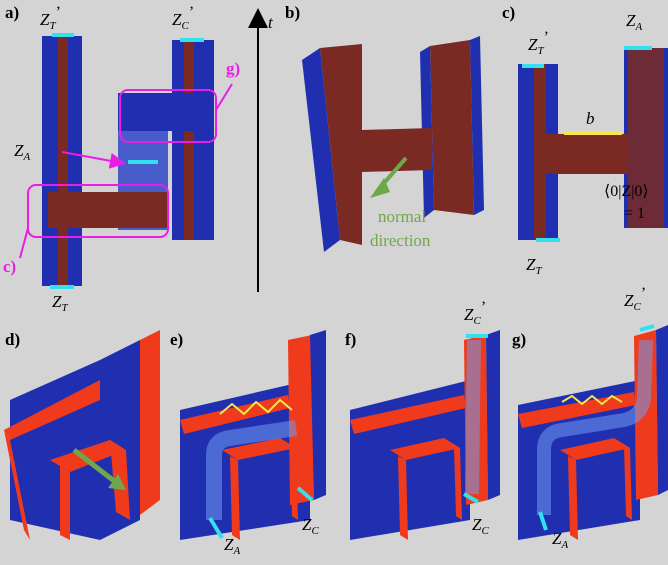  What do you see at coordinates (519, 339) in the screenshot?
I see `panel-g-label: g)` at bounding box center [519, 339].